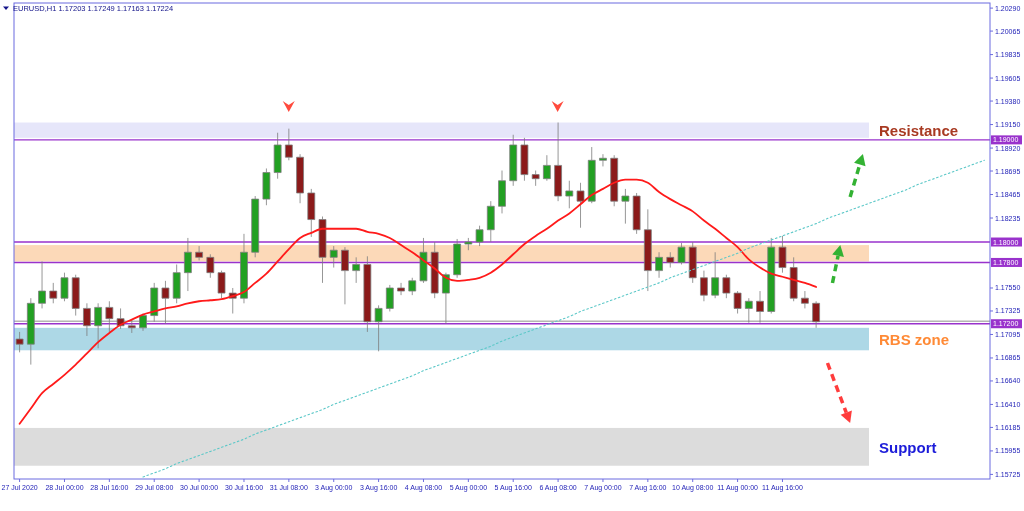 The width and height of the screenshot is (1024, 511). I want to click on band-label: Resistance, so click(919, 130).